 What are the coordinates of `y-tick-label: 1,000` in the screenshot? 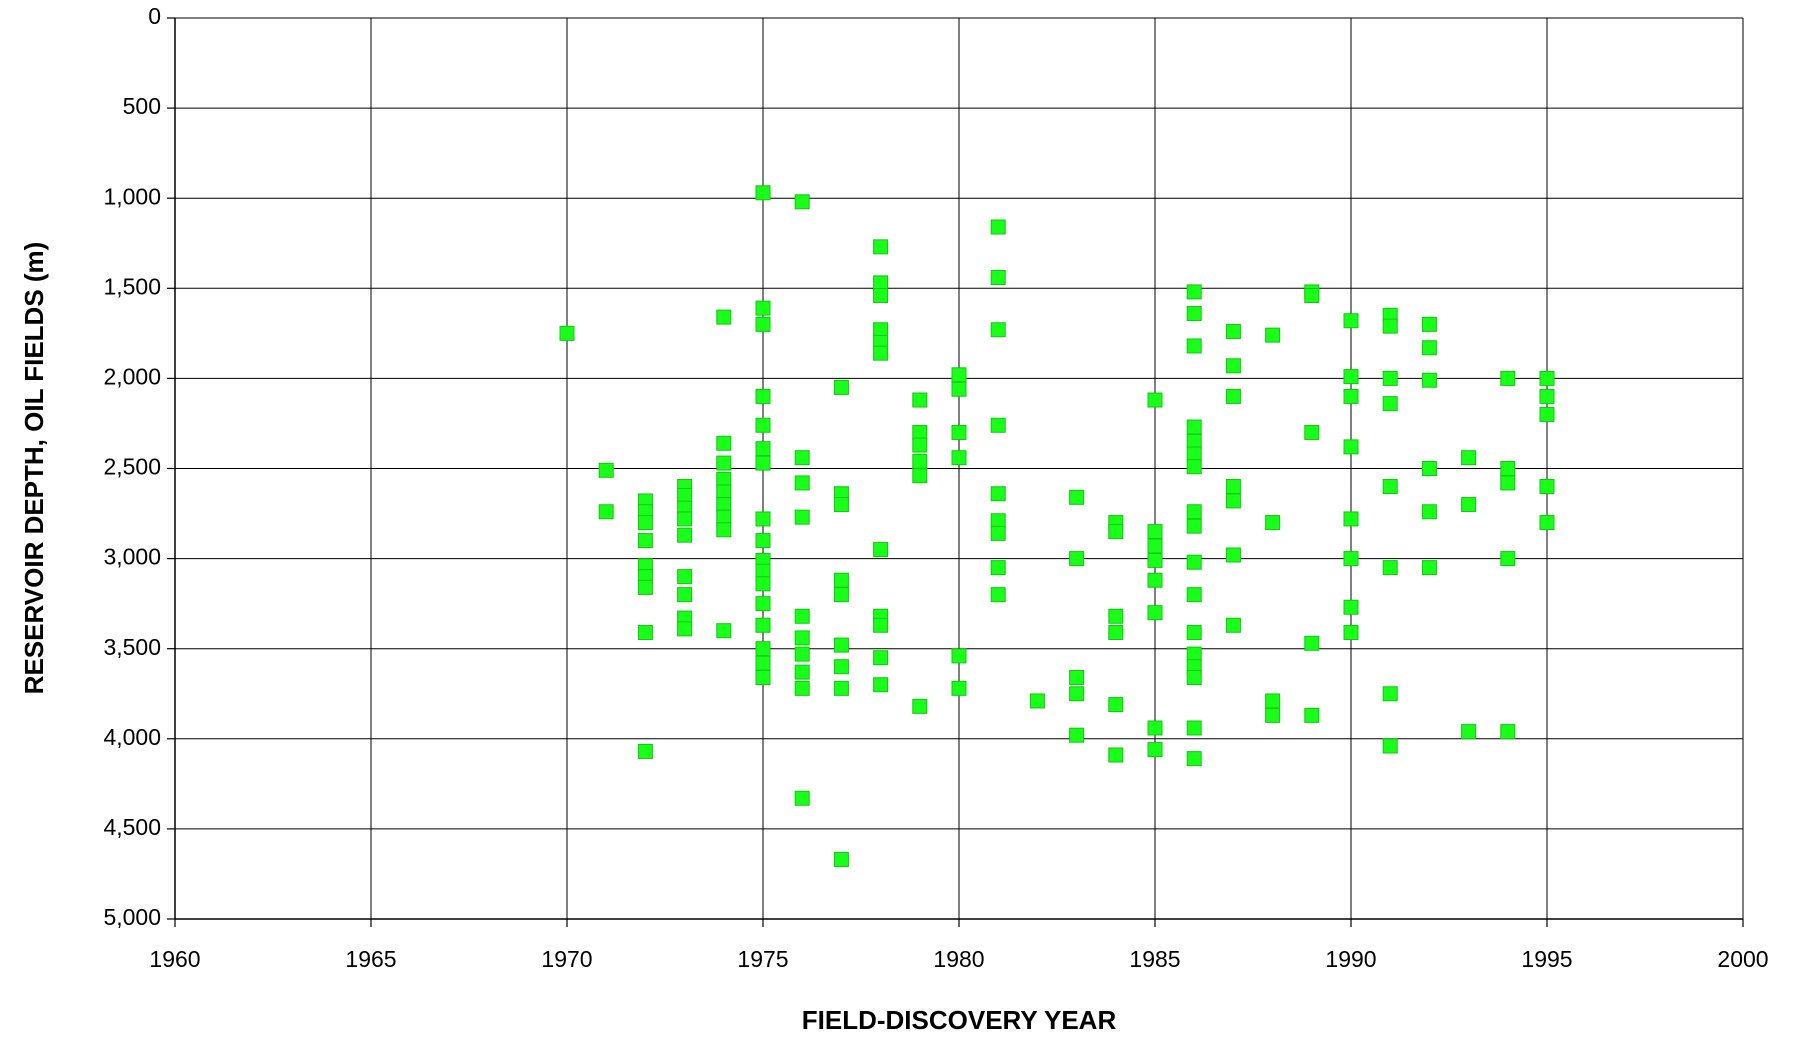 It's located at (132, 196).